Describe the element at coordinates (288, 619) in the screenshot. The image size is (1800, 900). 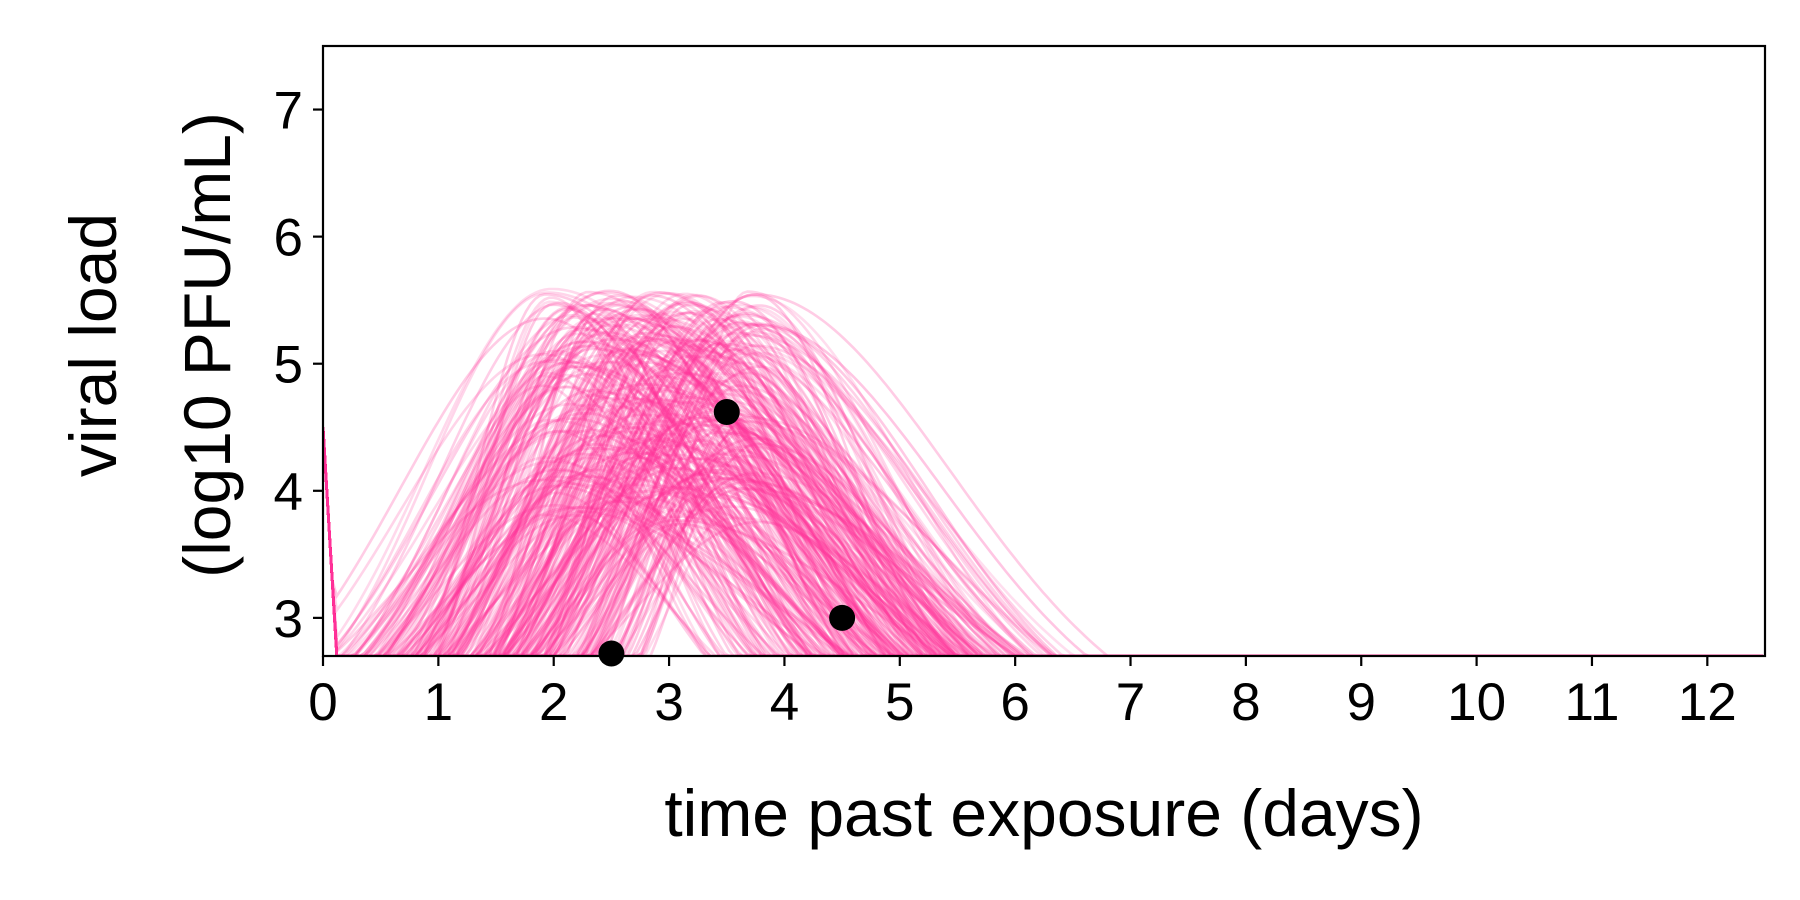
I see `y-tick-label: 3` at that location.